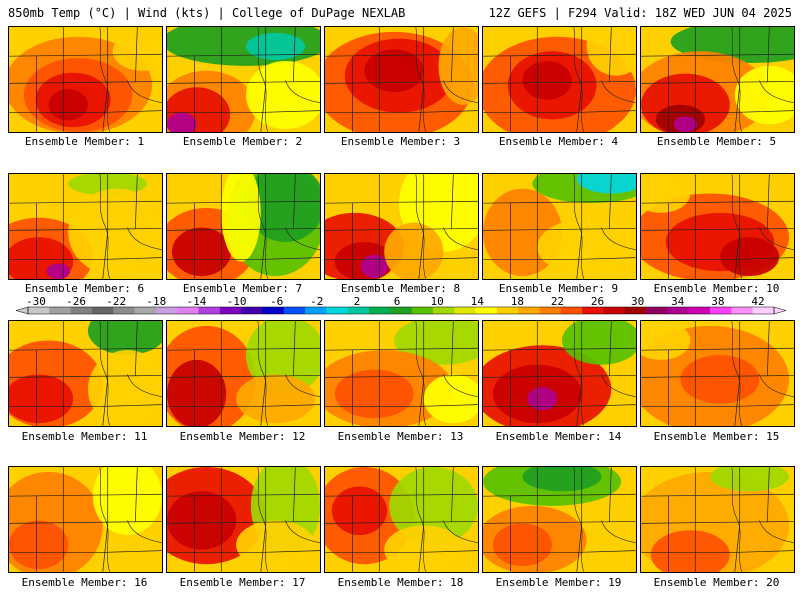 The height and width of the screenshot is (600, 800). What do you see at coordinates (76, 302) in the screenshot?
I see `colorbar-tick-label: -26` at bounding box center [76, 302].